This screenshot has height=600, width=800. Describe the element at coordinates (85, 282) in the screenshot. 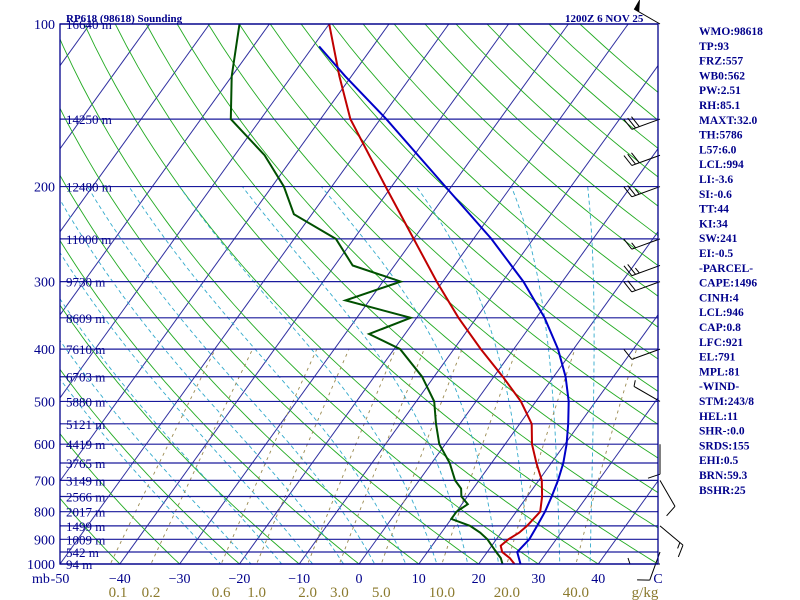

I see `height-label: 9730 m` at that location.